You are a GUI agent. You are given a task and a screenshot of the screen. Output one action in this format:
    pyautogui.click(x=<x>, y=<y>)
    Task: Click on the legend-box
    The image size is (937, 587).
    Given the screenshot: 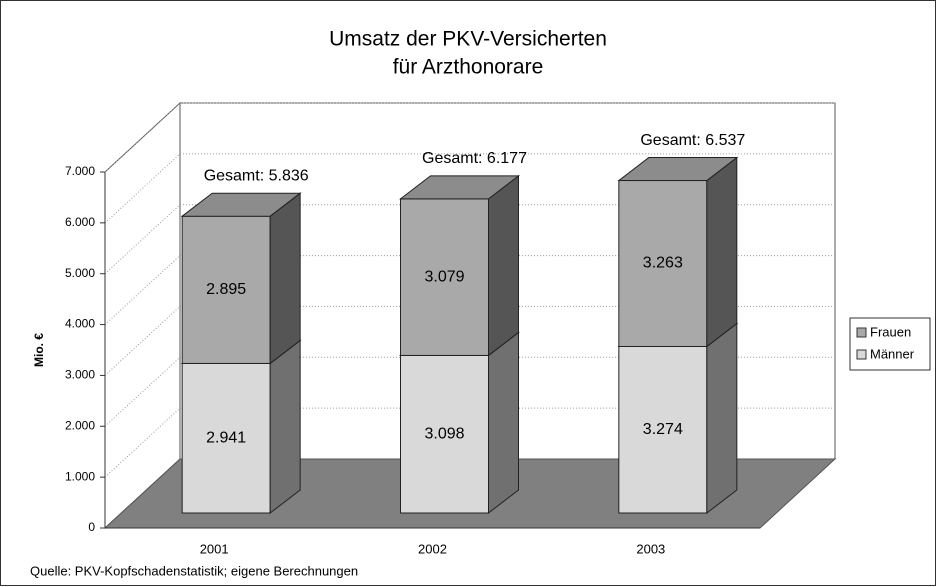 What is the action you would take?
    pyautogui.click(x=890, y=344)
    